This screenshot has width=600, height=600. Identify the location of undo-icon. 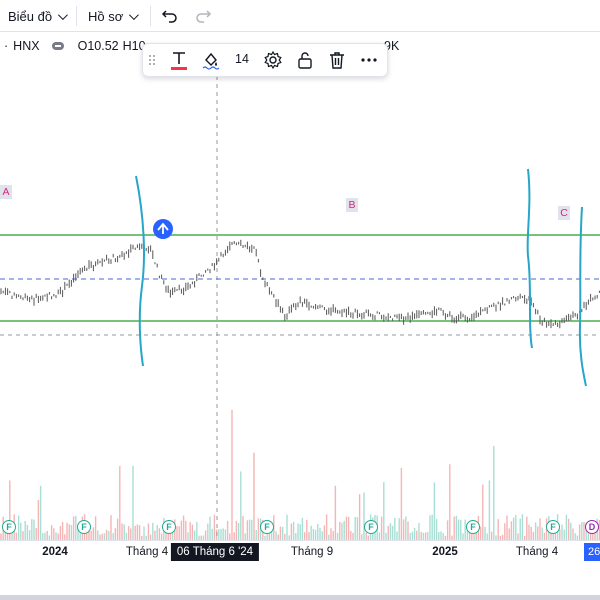
(170, 16).